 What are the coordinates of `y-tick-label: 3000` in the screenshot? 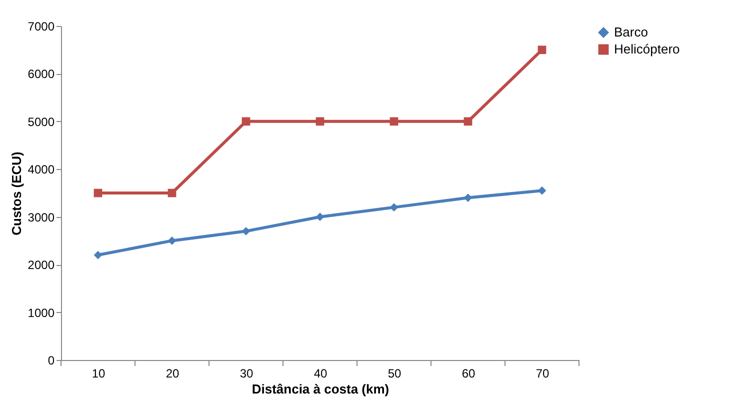 It's located at (41, 217).